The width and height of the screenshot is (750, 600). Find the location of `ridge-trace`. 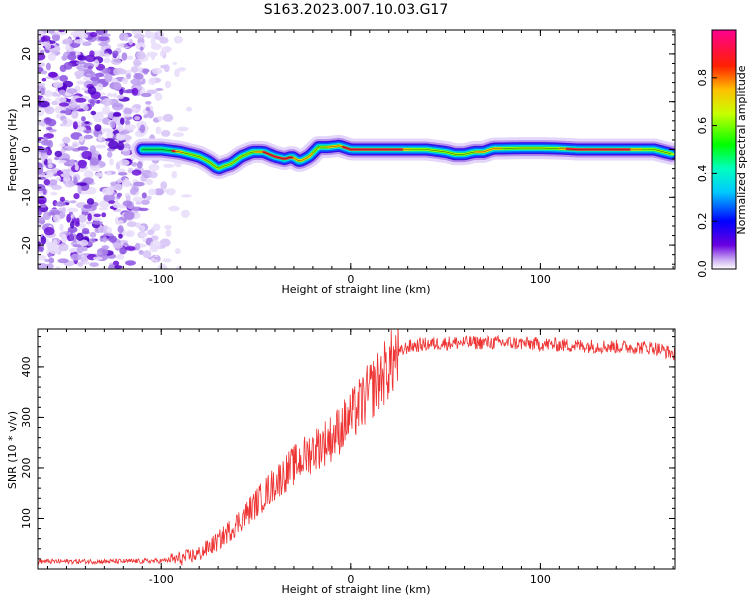

ridge-trace is located at coordinates (407, 157).